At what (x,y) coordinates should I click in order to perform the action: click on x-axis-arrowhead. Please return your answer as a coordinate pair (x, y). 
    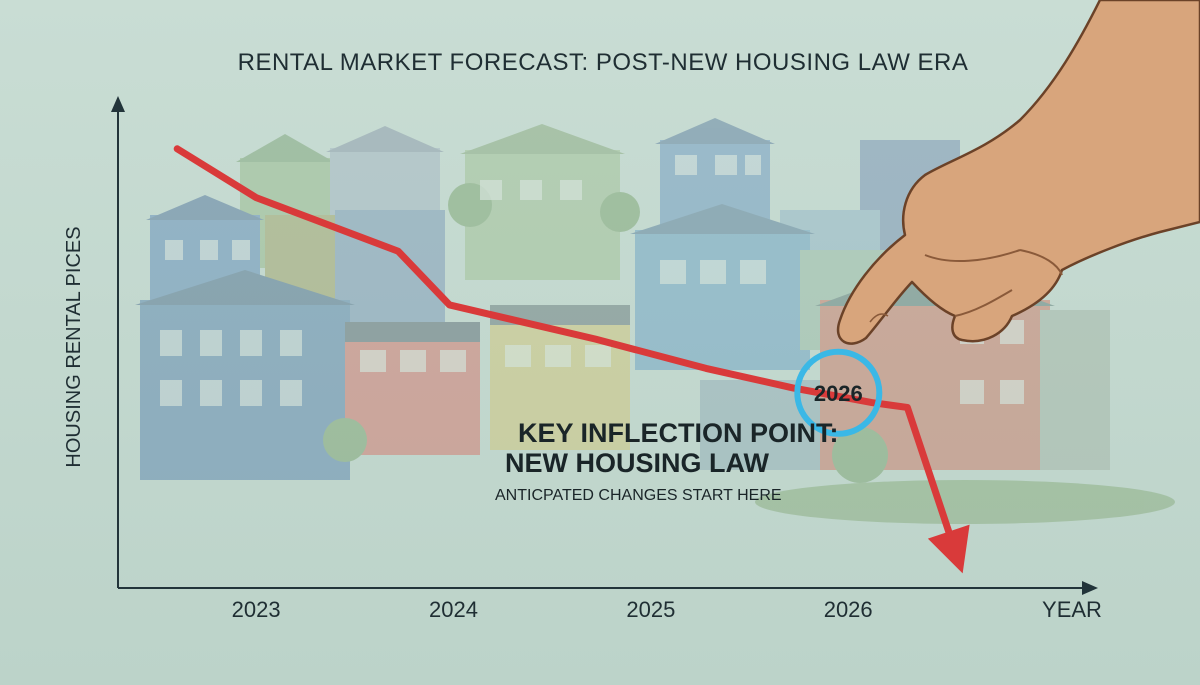
    Looking at the image, I should click on (1090, 588).